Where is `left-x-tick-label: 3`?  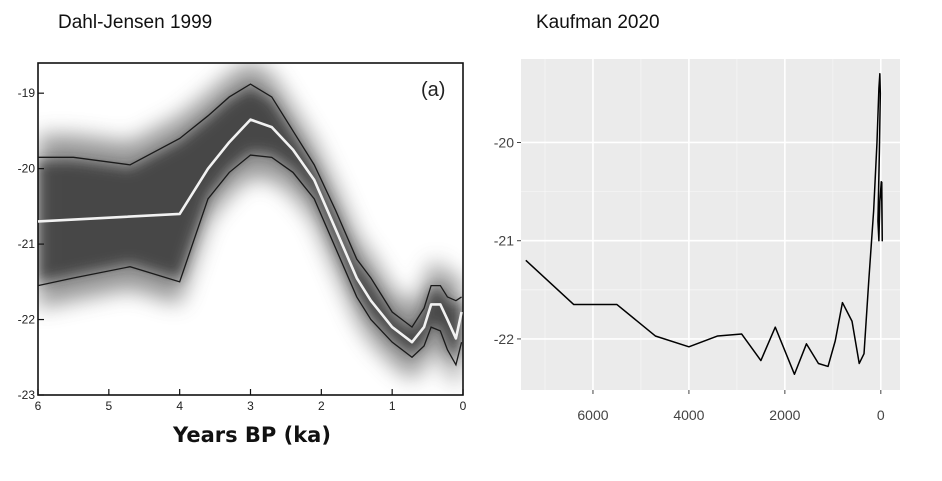
left-x-tick-label: 3 is located at coordinates (250, 406).